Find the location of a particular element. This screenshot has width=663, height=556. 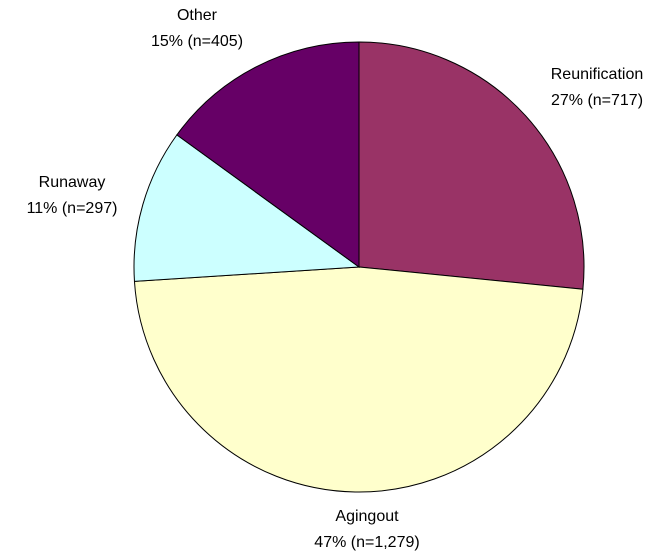

slice-value-label: 15% (n=405) is located at coordinates (197, 41).